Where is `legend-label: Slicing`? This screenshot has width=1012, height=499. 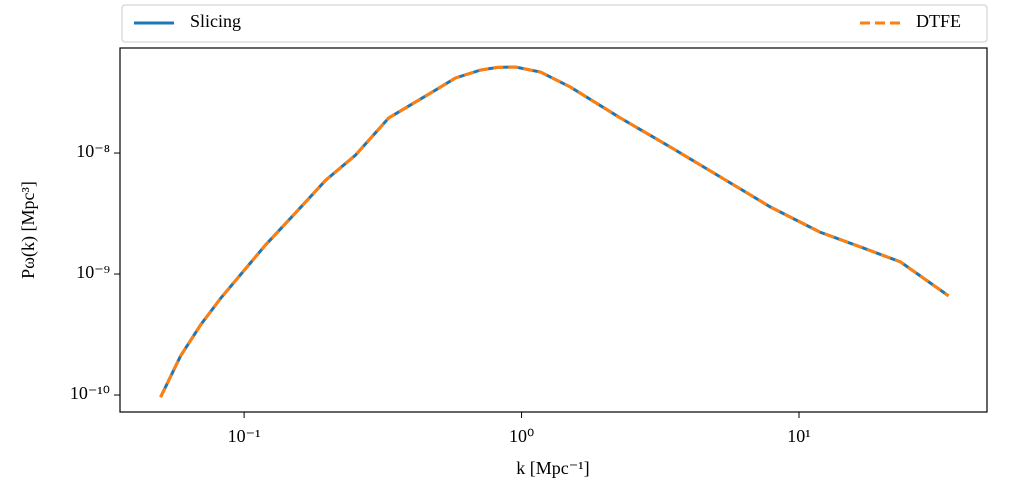
legend-label: Slicing is located at coordinates (215, 21).